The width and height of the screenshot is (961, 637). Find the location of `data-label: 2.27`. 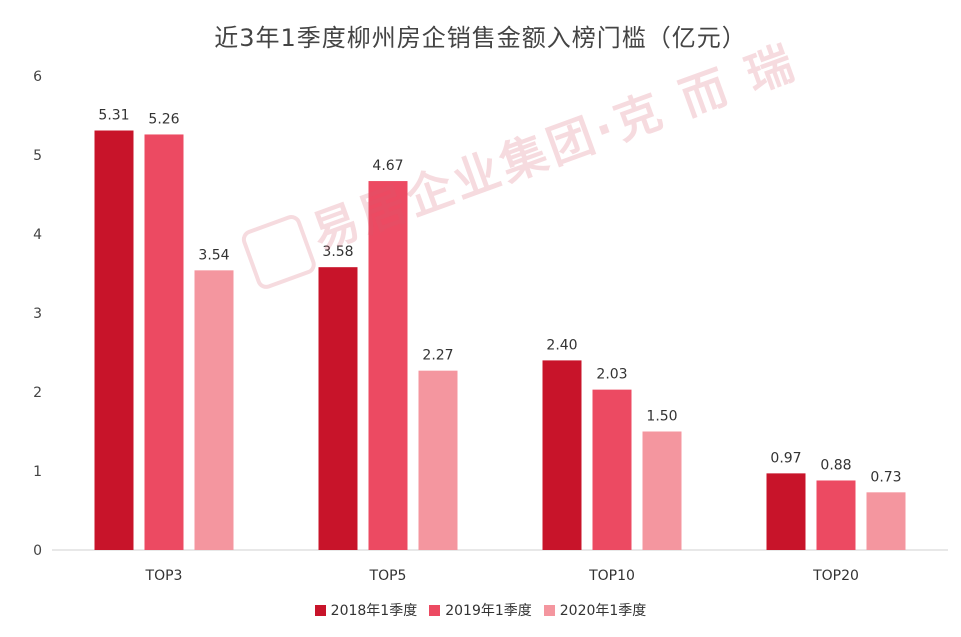

data-label: 2.27 is located at coordinates (437, 356).